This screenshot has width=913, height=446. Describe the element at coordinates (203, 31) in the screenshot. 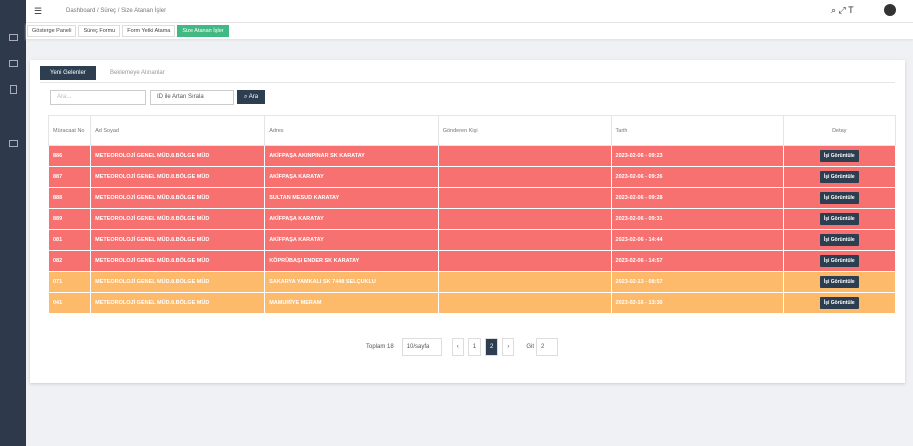

I see `tab: Size Atanan İşler` at that location.